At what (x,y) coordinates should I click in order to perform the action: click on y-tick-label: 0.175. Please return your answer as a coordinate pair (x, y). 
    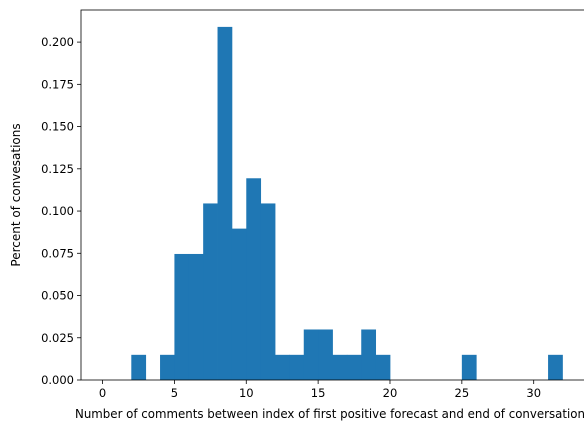
    Looking at the image, I should click on (57, 84).